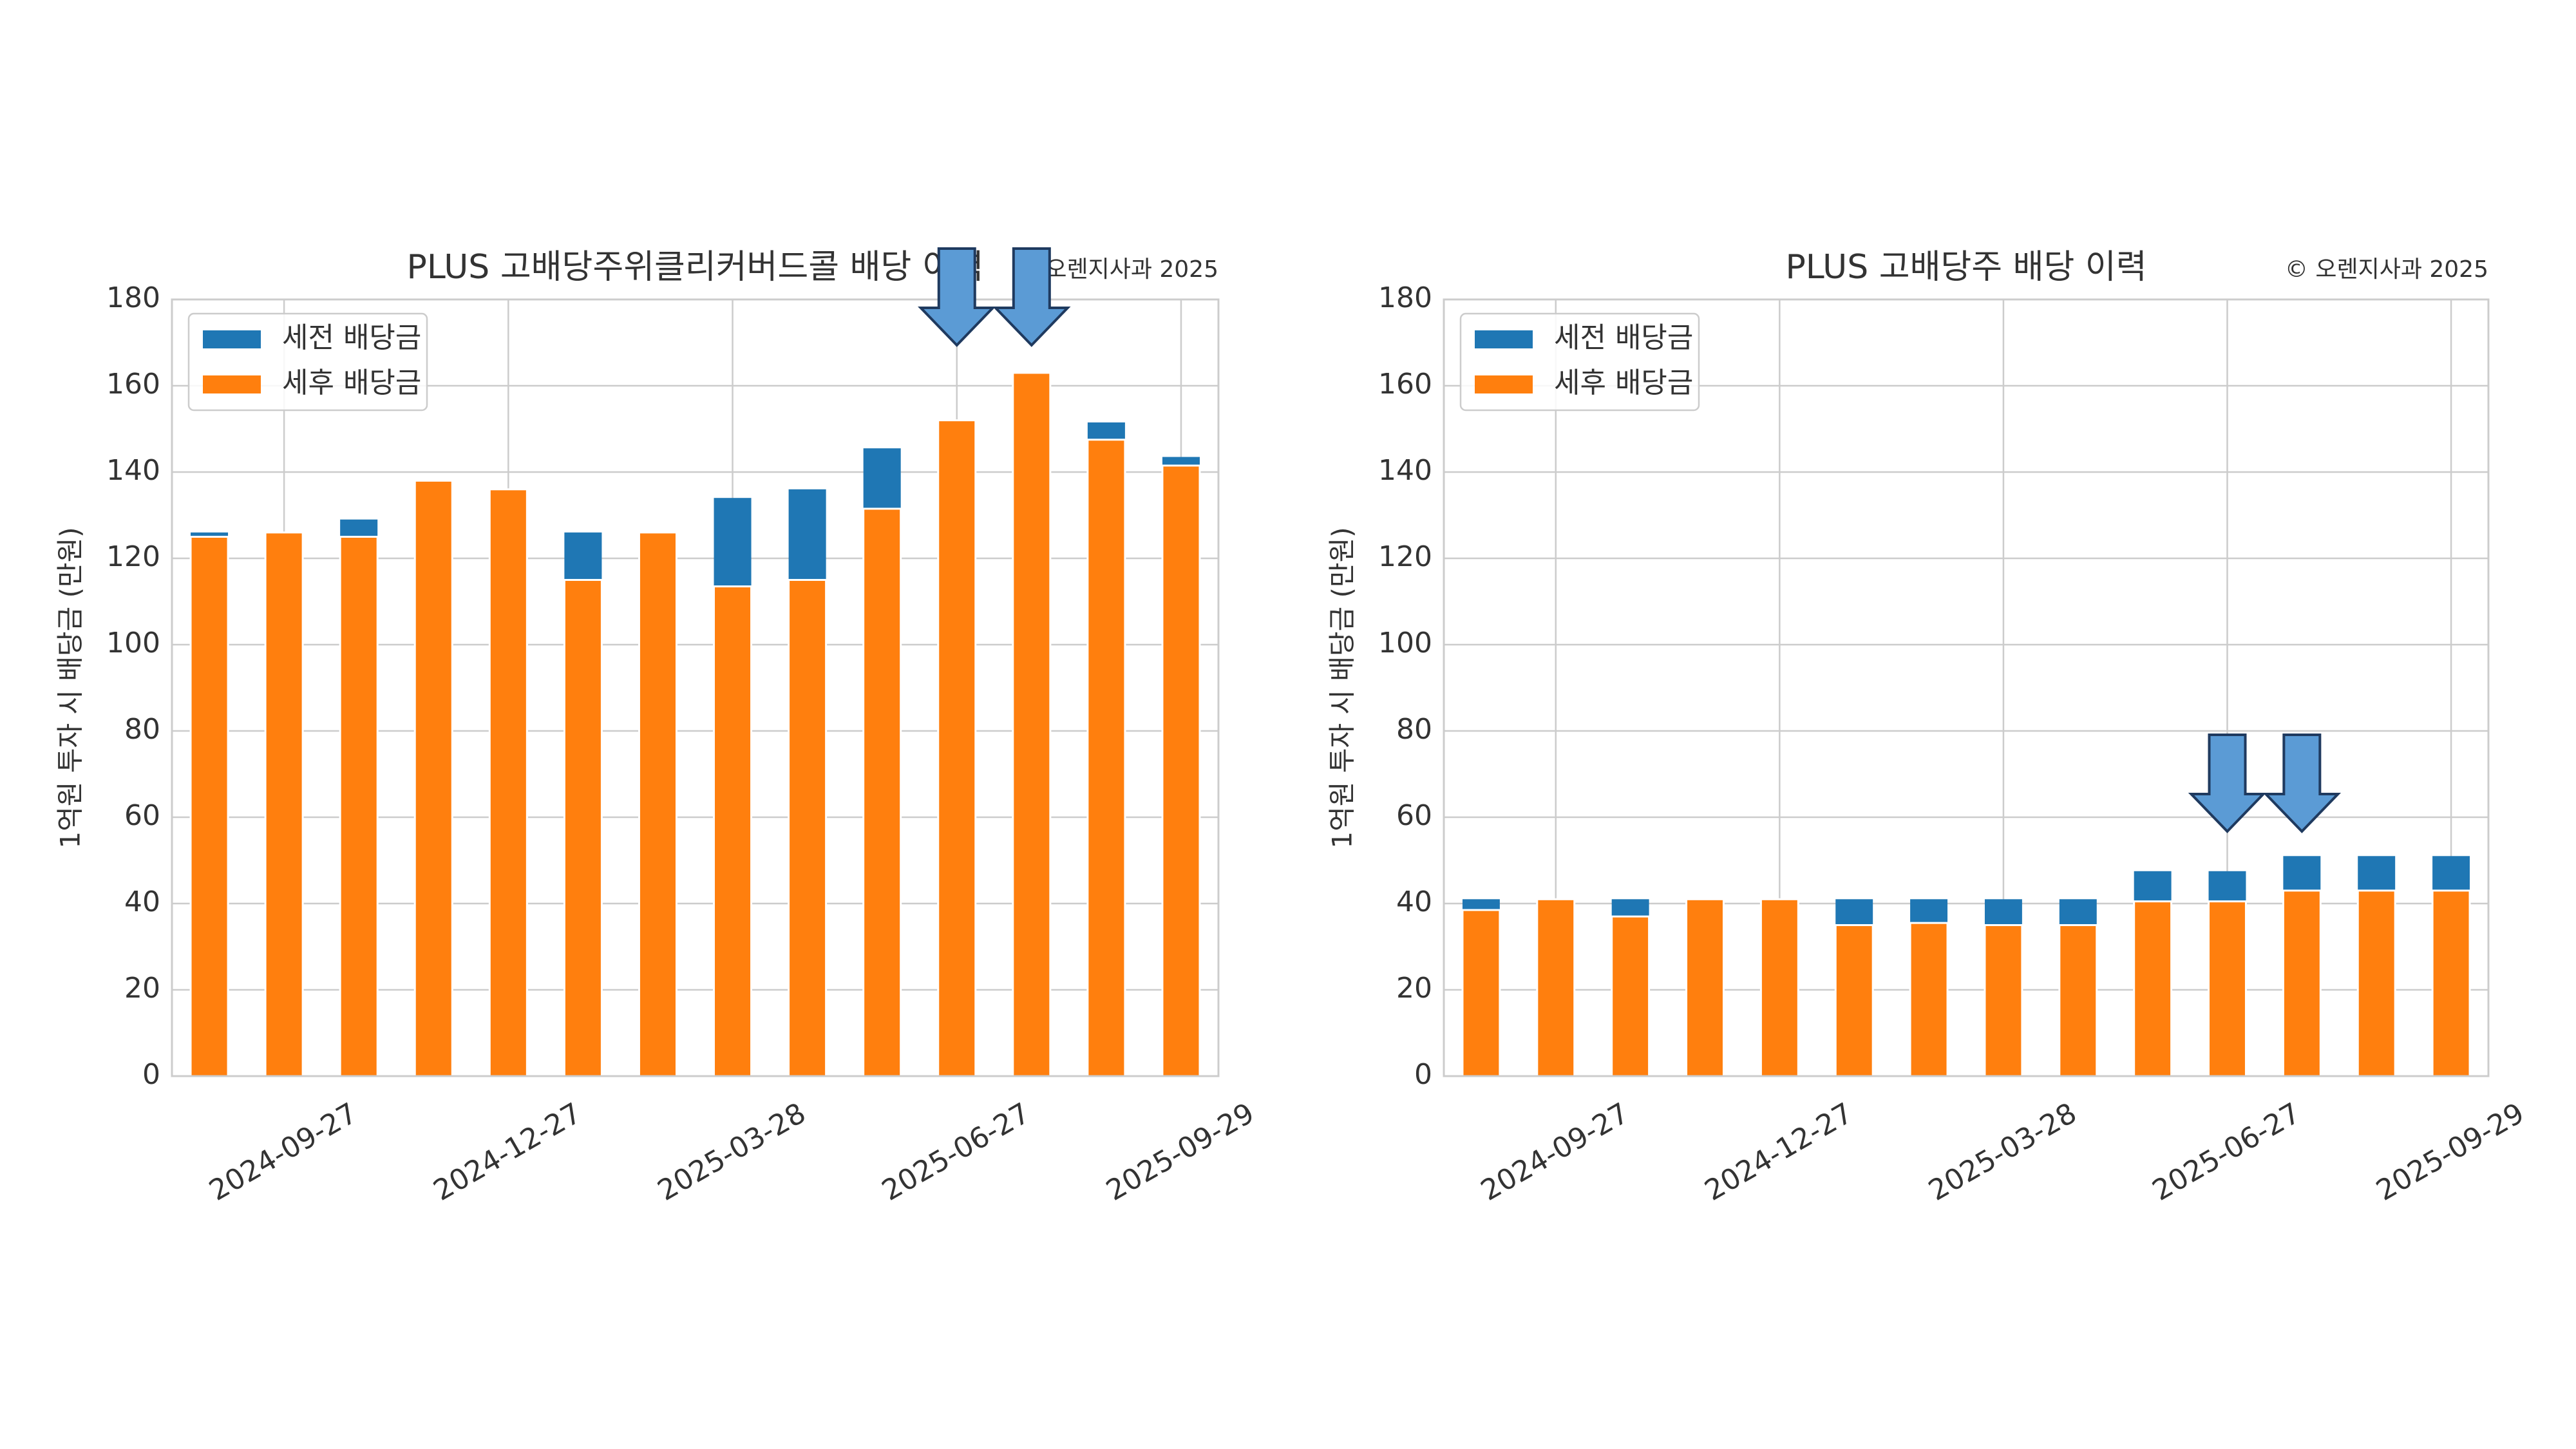  I want to click on chart-title: PLUS 고배당주위클리커버드콜 배당 이력, so click(695, 267).